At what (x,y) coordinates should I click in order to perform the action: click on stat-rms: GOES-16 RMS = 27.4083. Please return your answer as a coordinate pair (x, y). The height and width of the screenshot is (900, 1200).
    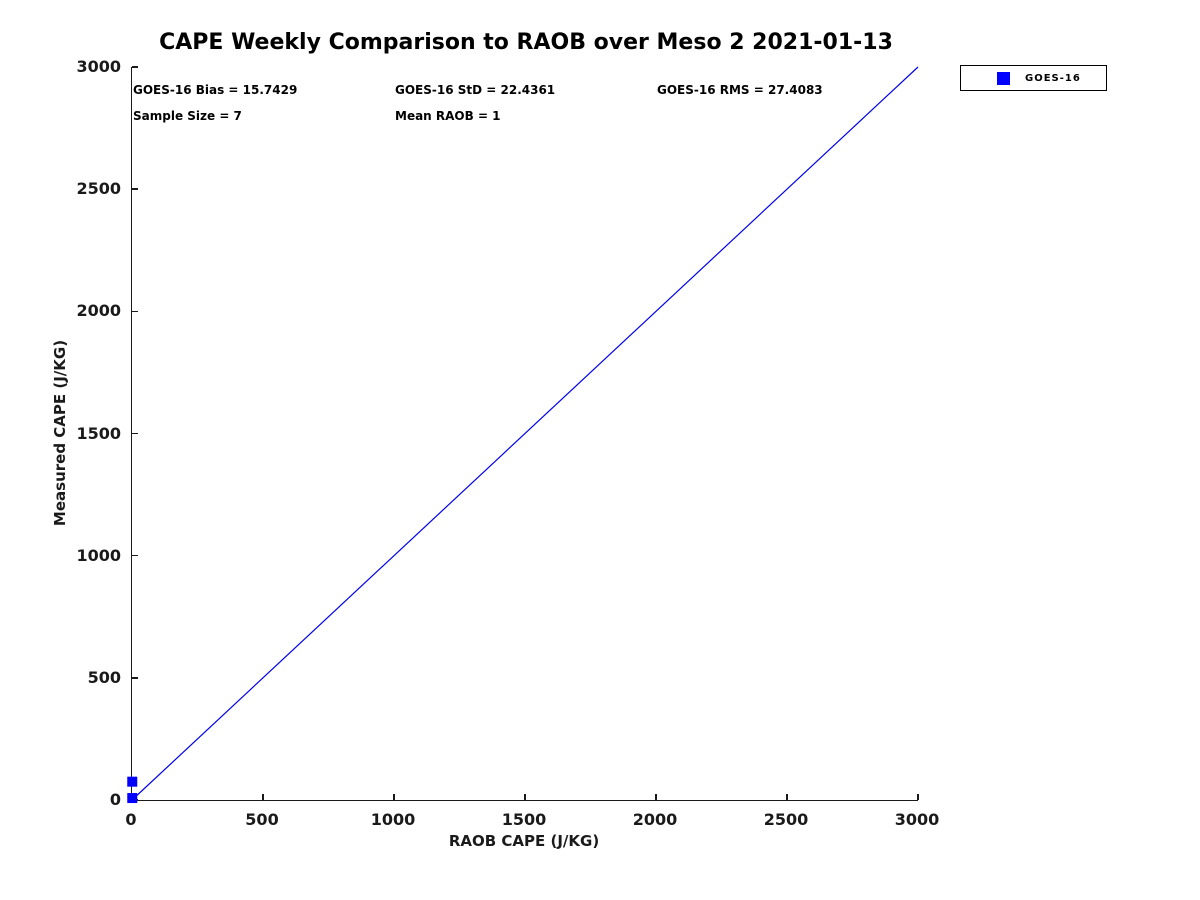
    Looking at the image, I should click on (740, 90).